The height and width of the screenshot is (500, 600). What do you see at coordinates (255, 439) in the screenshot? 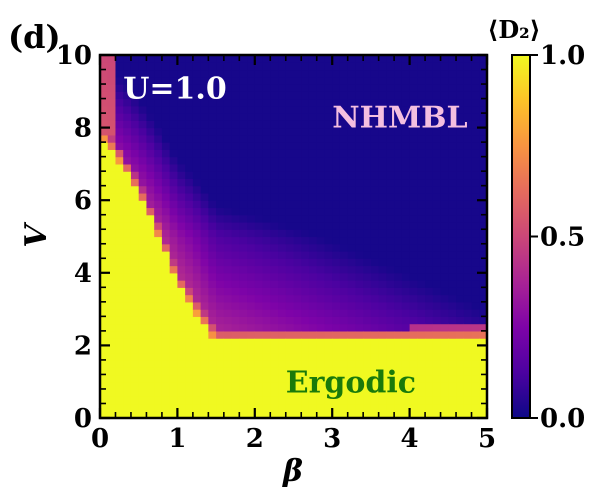
I see `x-tick-label: 2` at bounding box center [255, 439].